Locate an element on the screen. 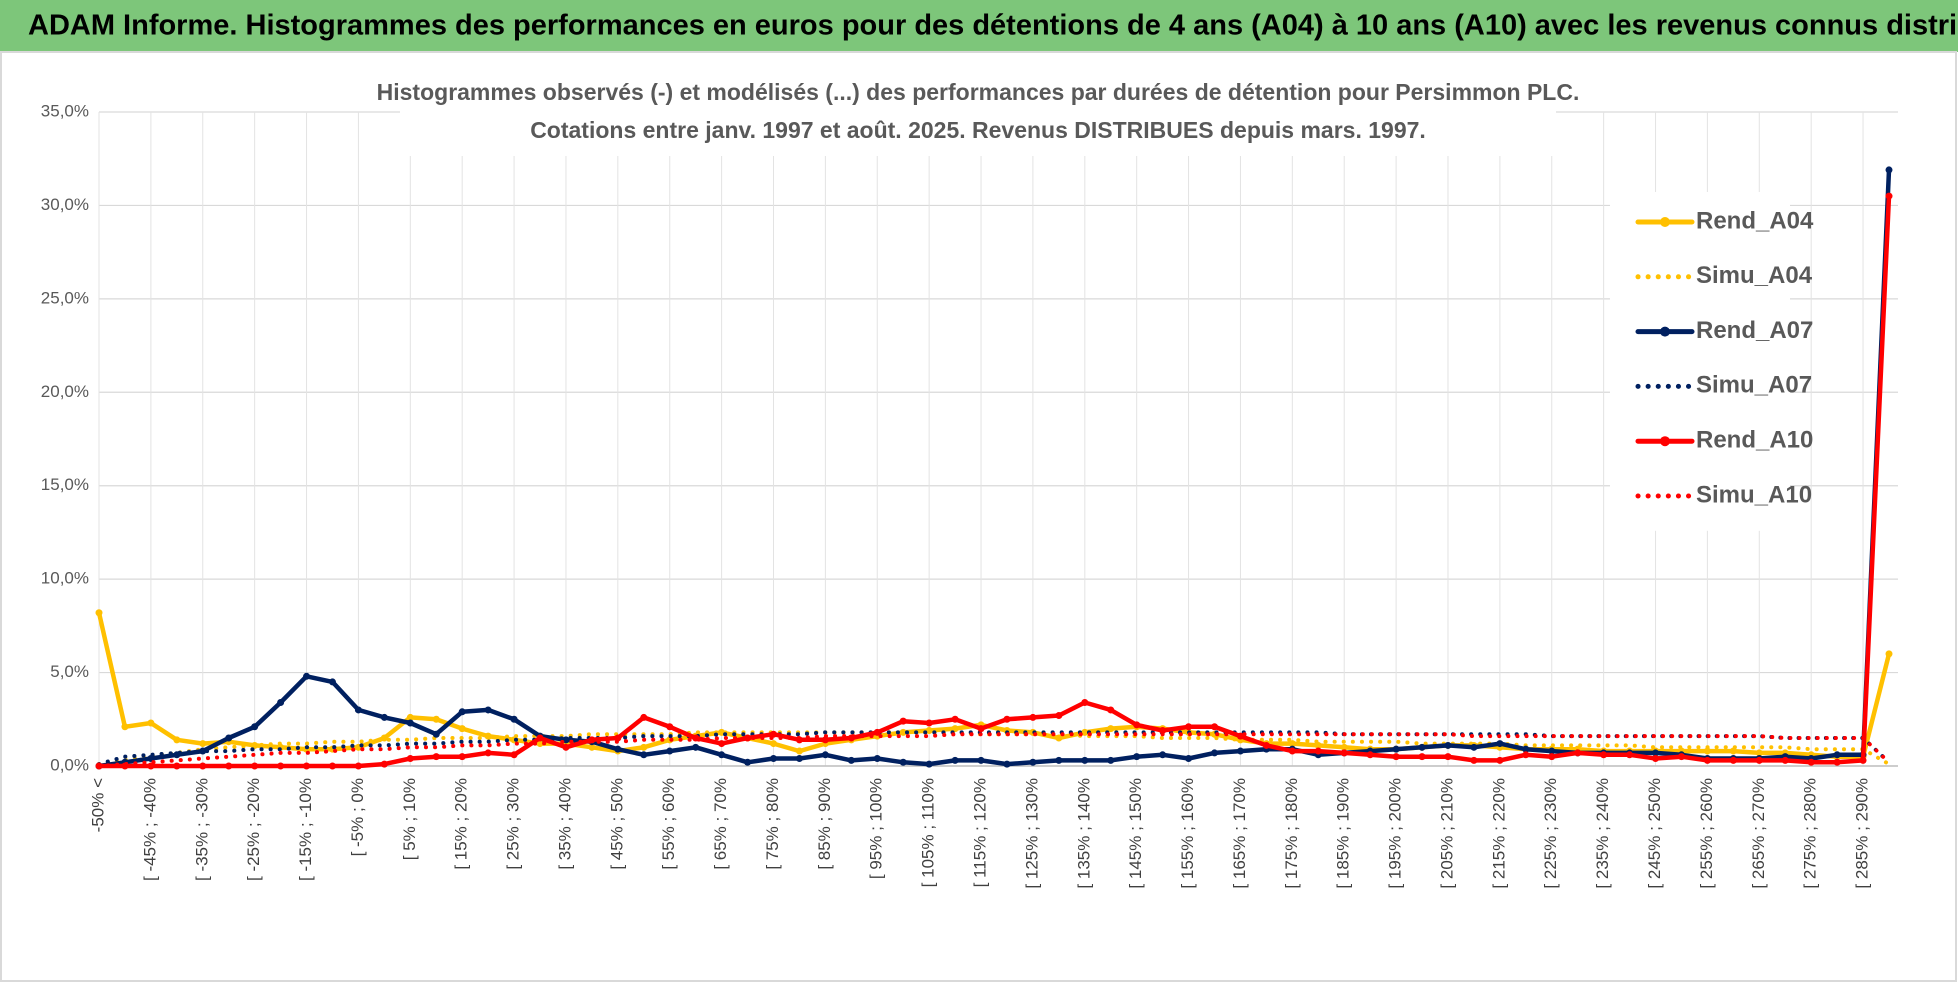 This screenshot has height=988, width=1958. y-tick-label: 5,0% is located at coordinates (69, 671).